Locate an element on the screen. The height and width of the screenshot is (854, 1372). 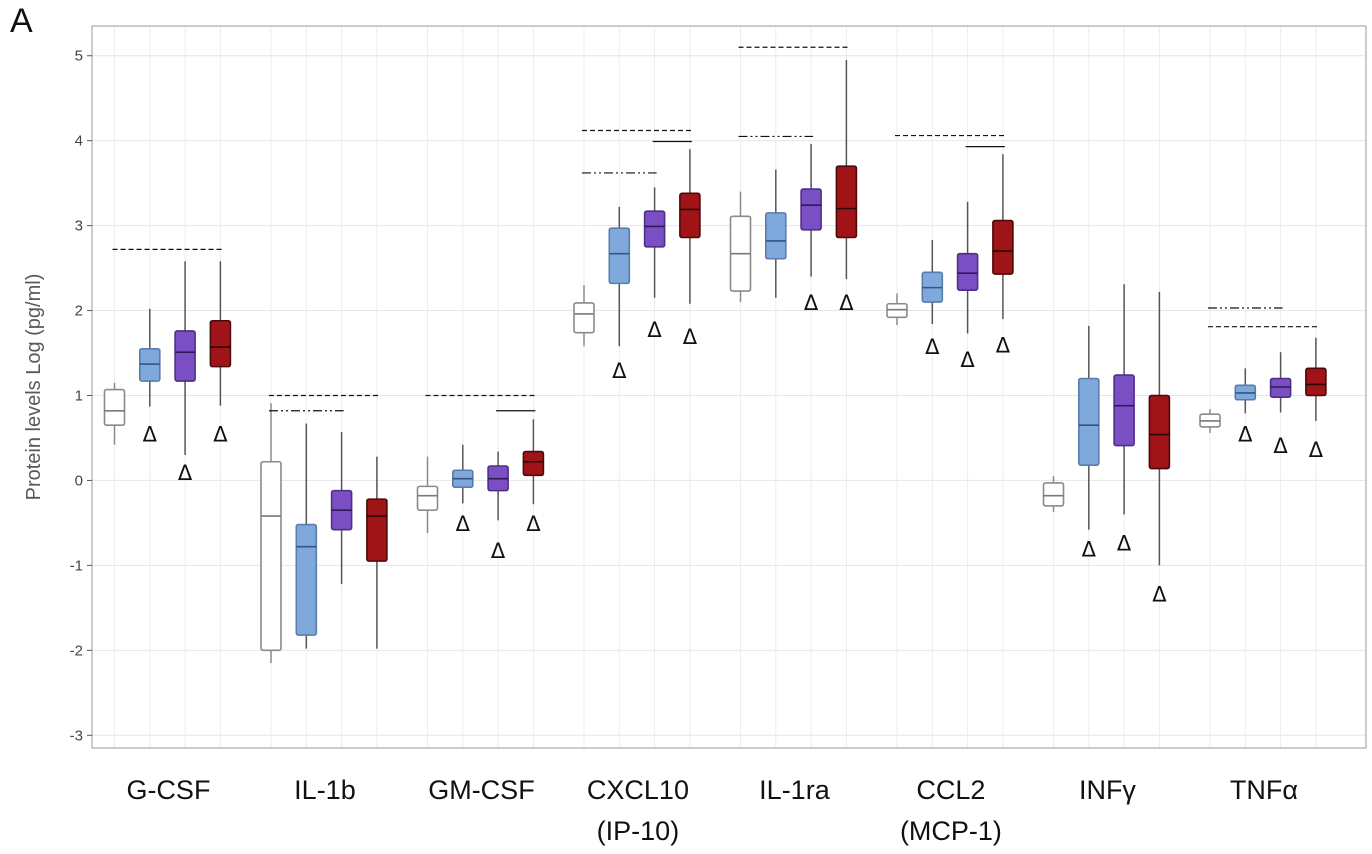
y-tick-label: 4 is located at coordinates (79, 141).